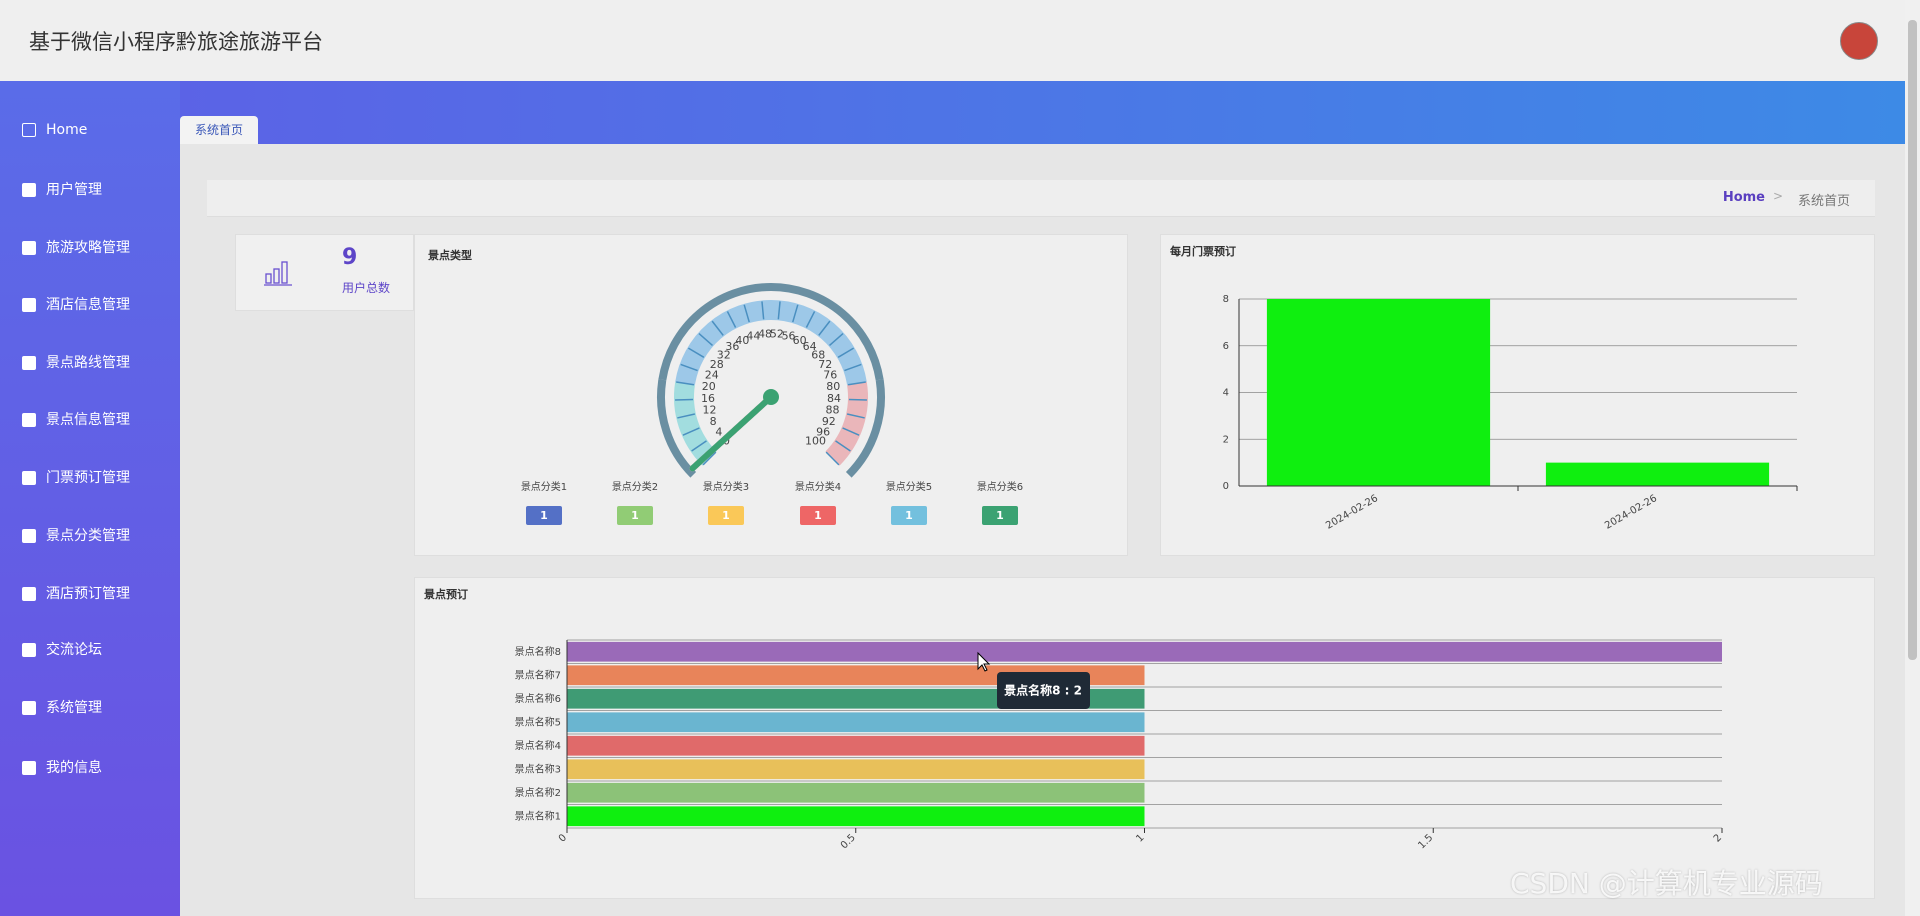 This screenshot has height=916, width=1920. I want to click on y-tick-label: 4, so click(1226, 393).